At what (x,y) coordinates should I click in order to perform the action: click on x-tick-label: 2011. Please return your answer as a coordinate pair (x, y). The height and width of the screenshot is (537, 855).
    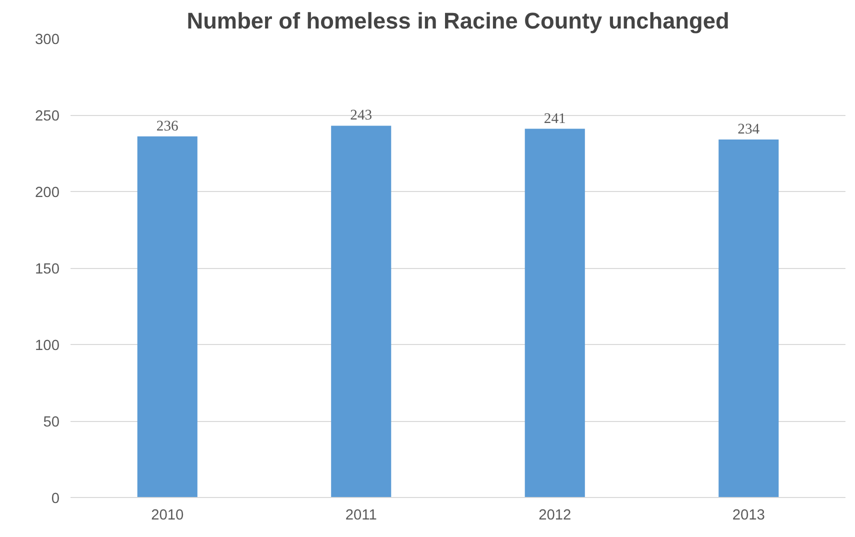
    Looking at the image, I should click on (361, 516).